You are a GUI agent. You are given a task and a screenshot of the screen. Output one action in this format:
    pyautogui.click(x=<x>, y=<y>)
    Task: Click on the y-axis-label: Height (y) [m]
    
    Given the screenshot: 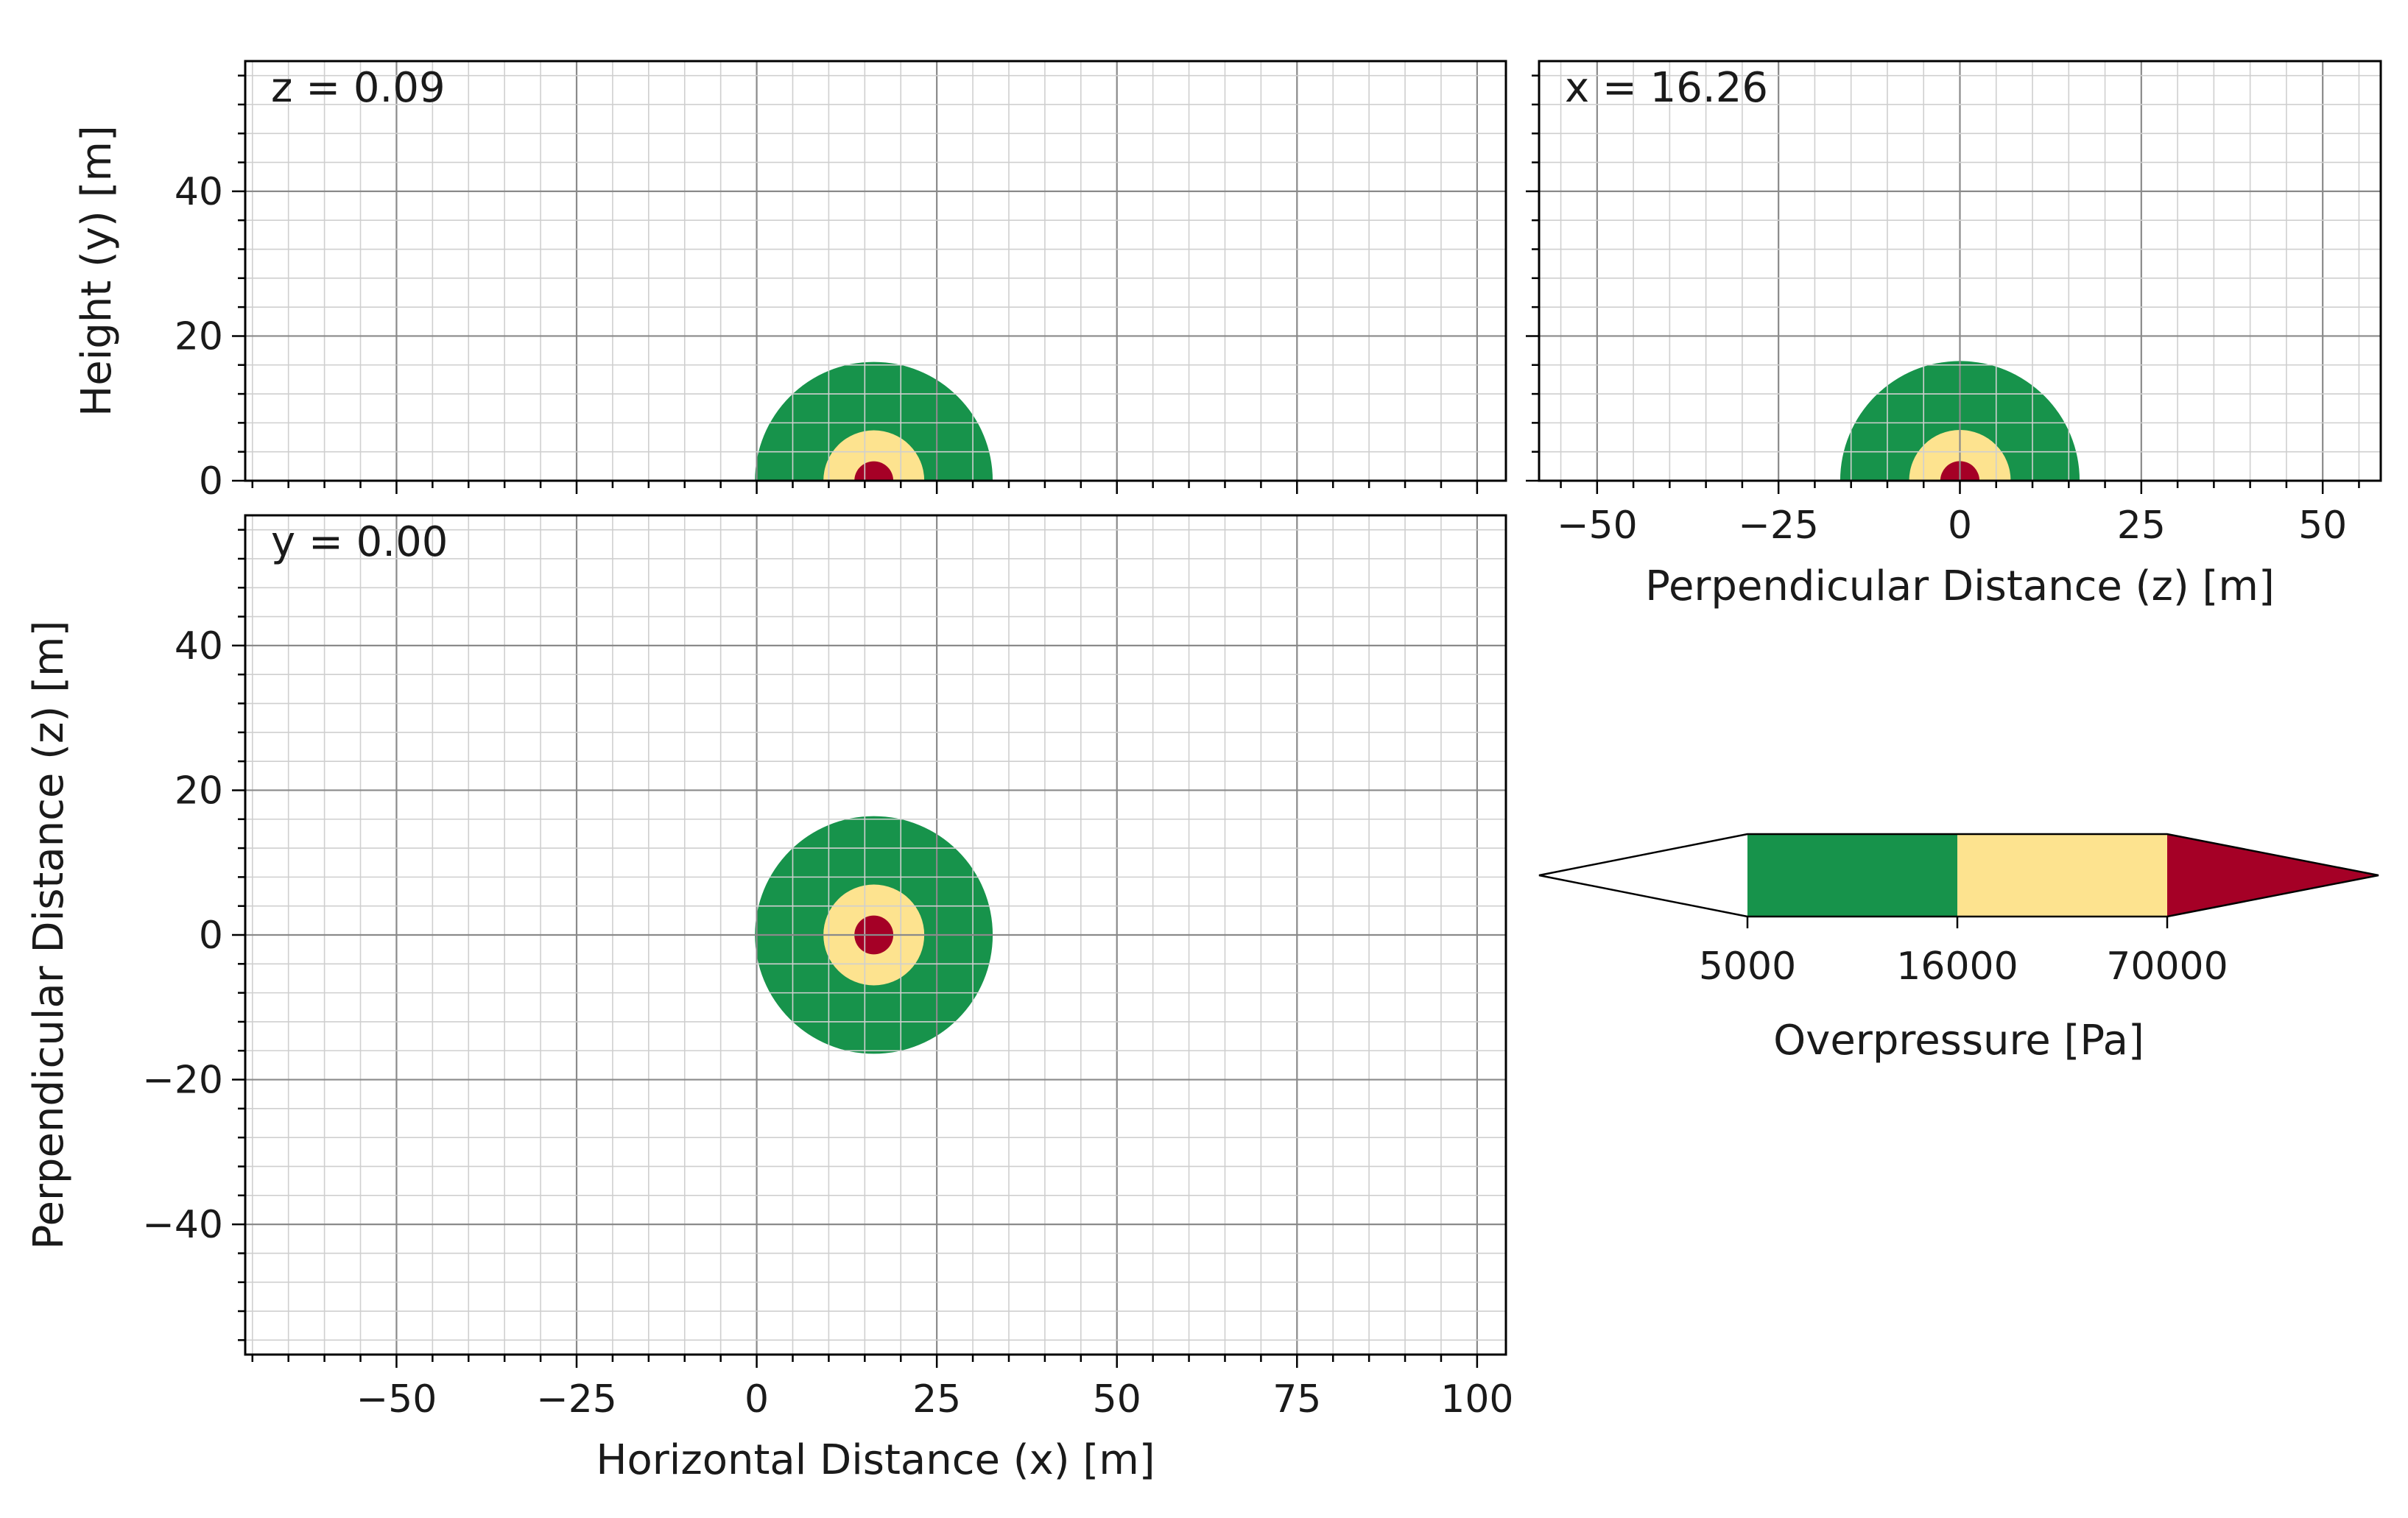 What is the action you would take?
    pyautogui.click(x=97, y=271)
    